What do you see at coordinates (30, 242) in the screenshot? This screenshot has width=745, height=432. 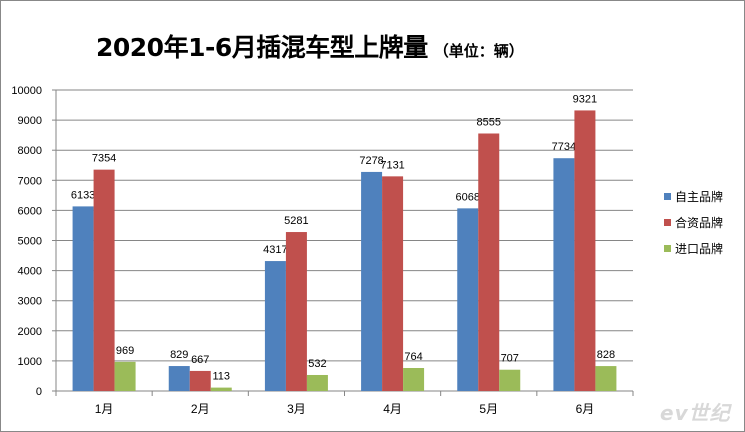 I see `y-tick-label: 5000` at bounding box center [30, 242].